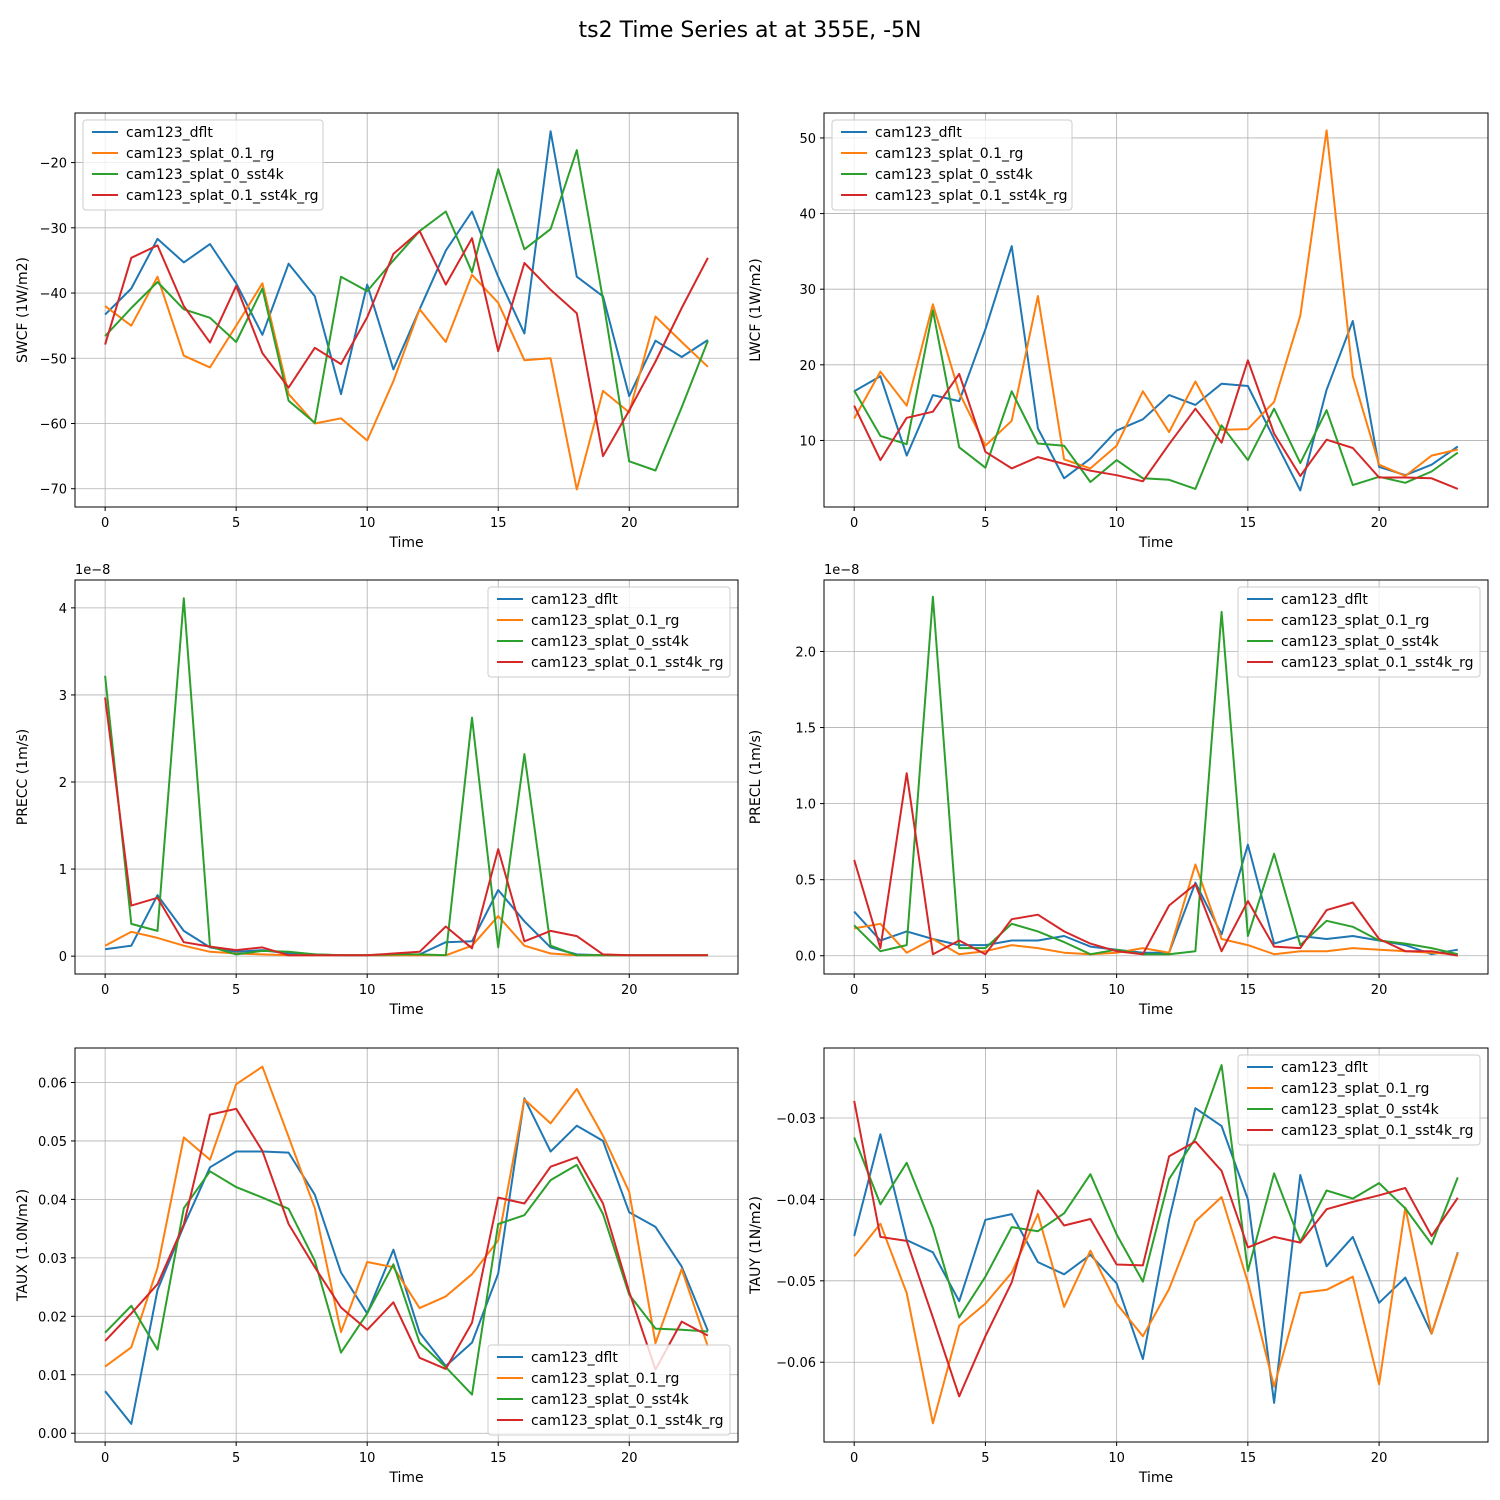 The image size is (1500, 1500). Describe the element at coordinates (627, 663) in the screenshot. I see `panel-3-legend-label-4: cam123_splat_0.1_sst4k_rg` at that location.